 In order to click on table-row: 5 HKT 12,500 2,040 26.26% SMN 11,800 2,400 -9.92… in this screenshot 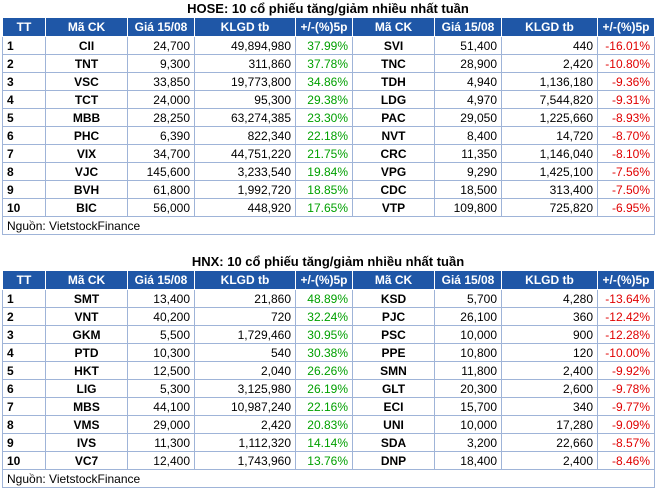, I will do `click(328, 370)`.